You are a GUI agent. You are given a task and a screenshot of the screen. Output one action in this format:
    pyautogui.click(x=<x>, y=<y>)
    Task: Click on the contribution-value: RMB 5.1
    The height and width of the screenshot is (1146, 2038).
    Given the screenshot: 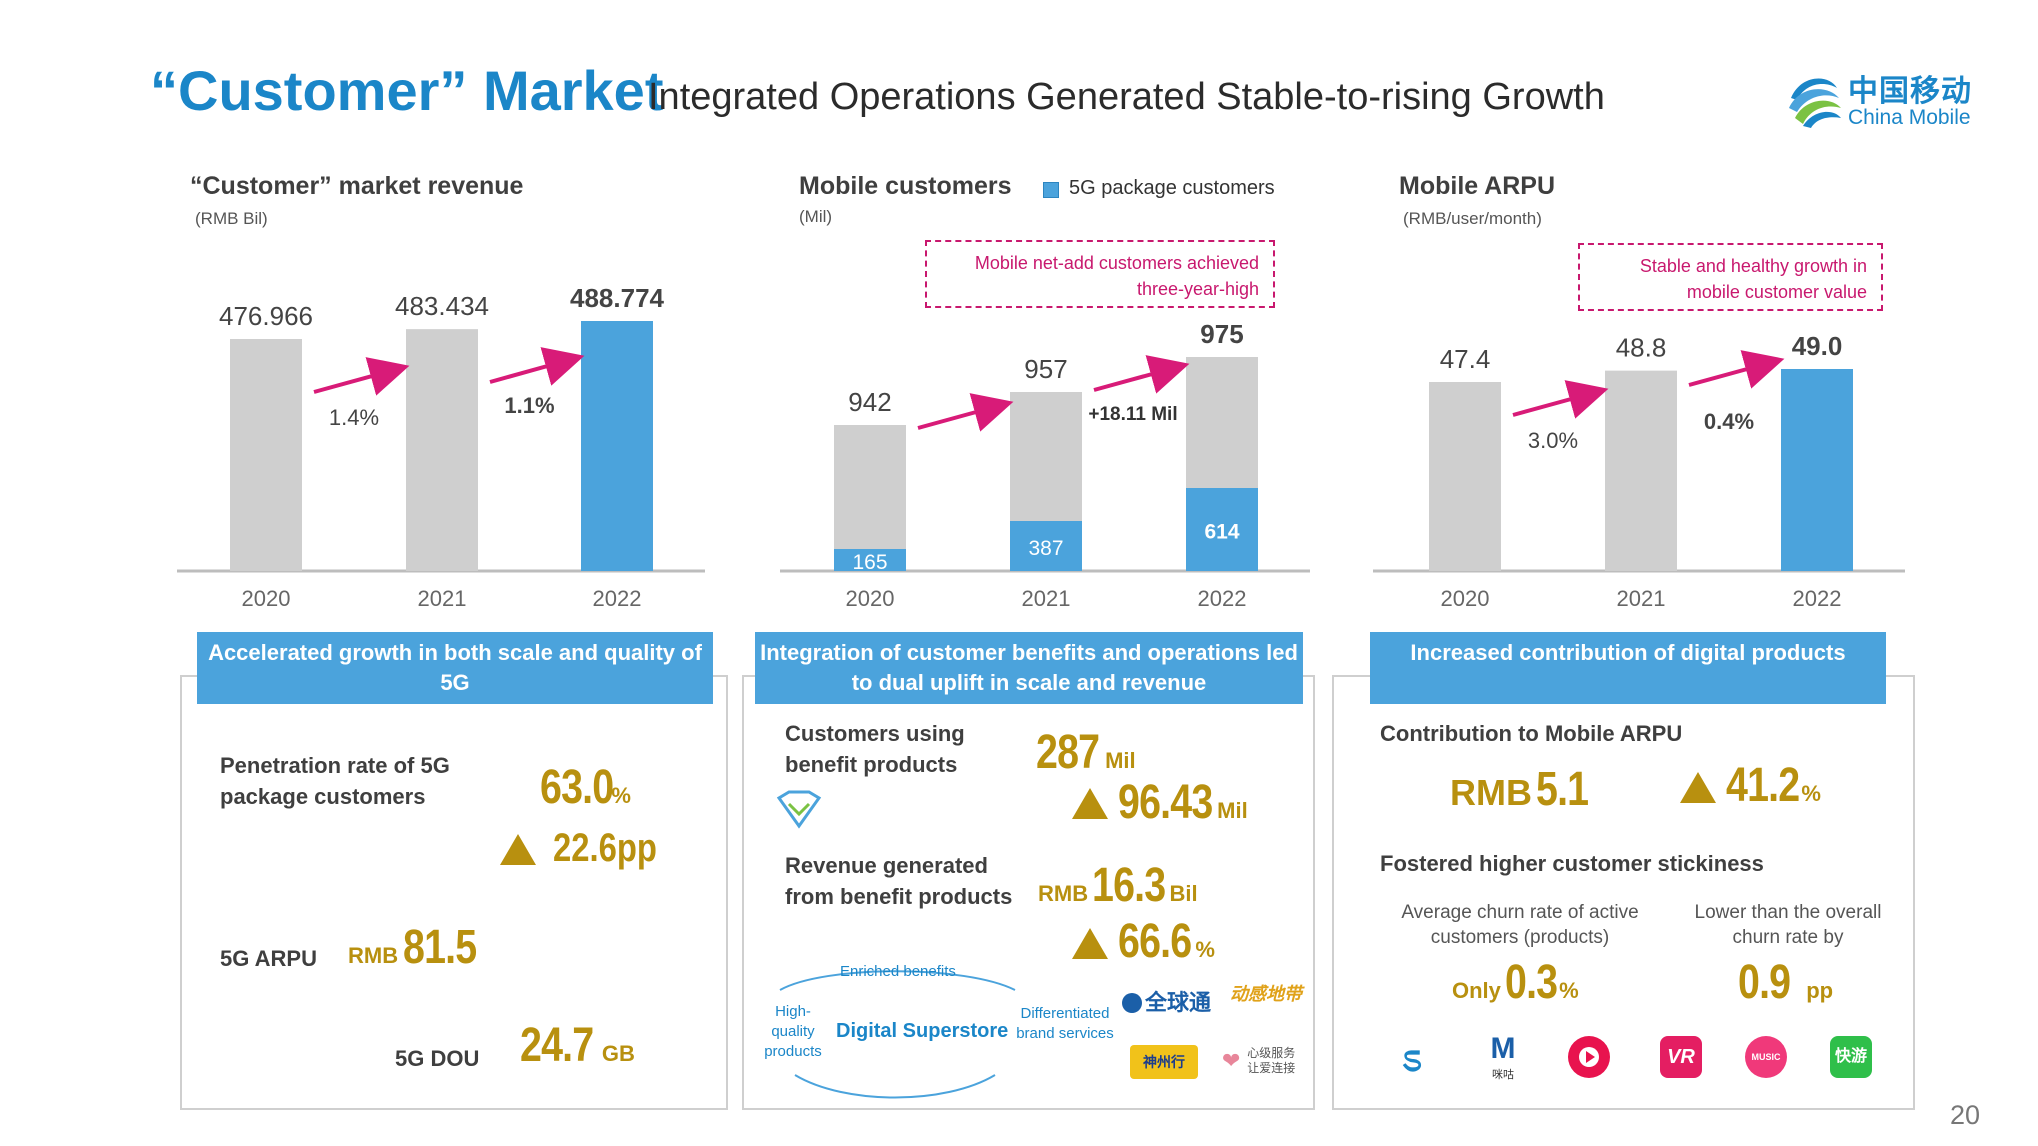 What is the action you would take?
    pyautogui.click(x=1520, y=789)
    